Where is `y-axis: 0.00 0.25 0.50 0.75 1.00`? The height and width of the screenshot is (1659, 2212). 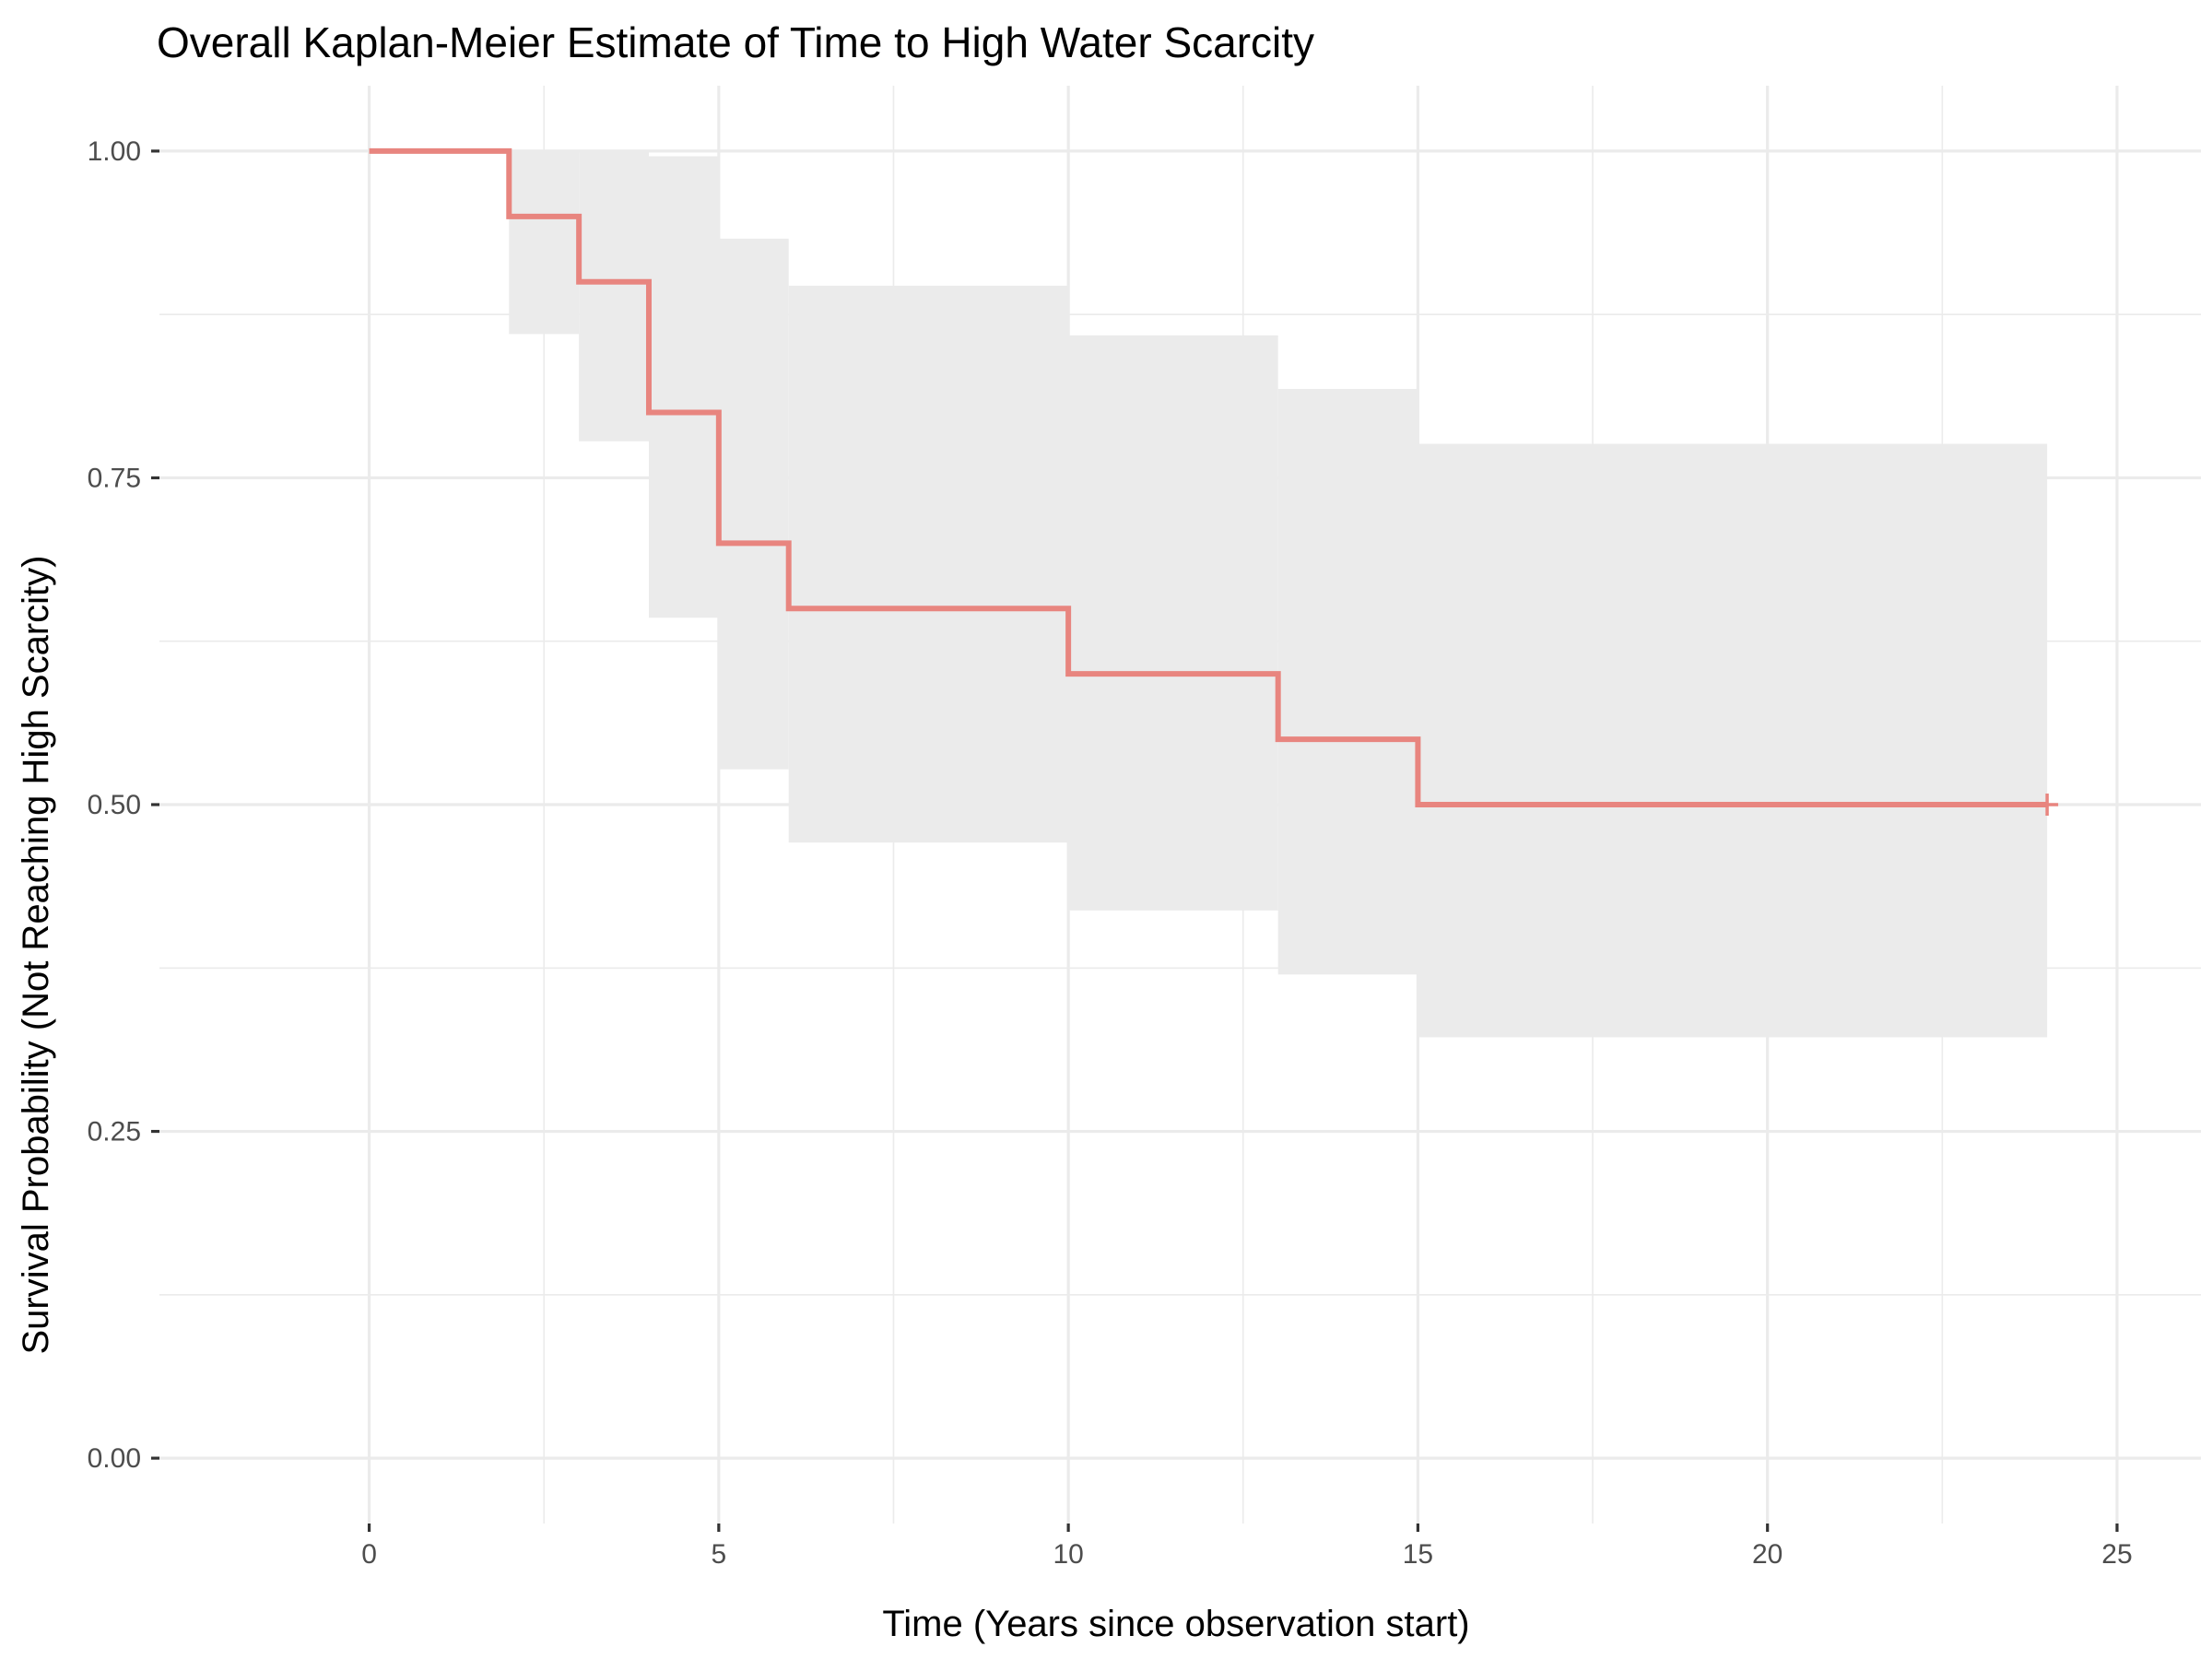 y-axis: 0.00 0.25 0.50 0.75 1.00 is located at coordinates (123, 805).